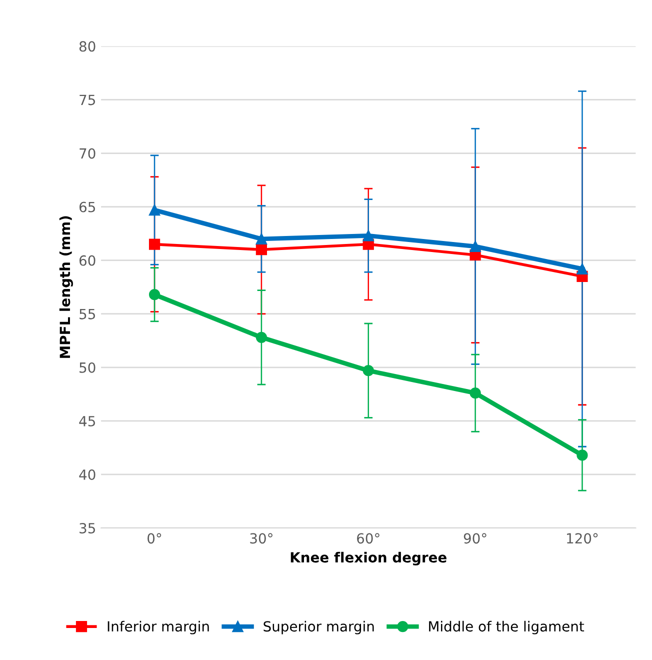  What do you see at coordinates (87, 528) in the screenshot?
I see `y-tick-label: 35` at bounding box center [87, 528].